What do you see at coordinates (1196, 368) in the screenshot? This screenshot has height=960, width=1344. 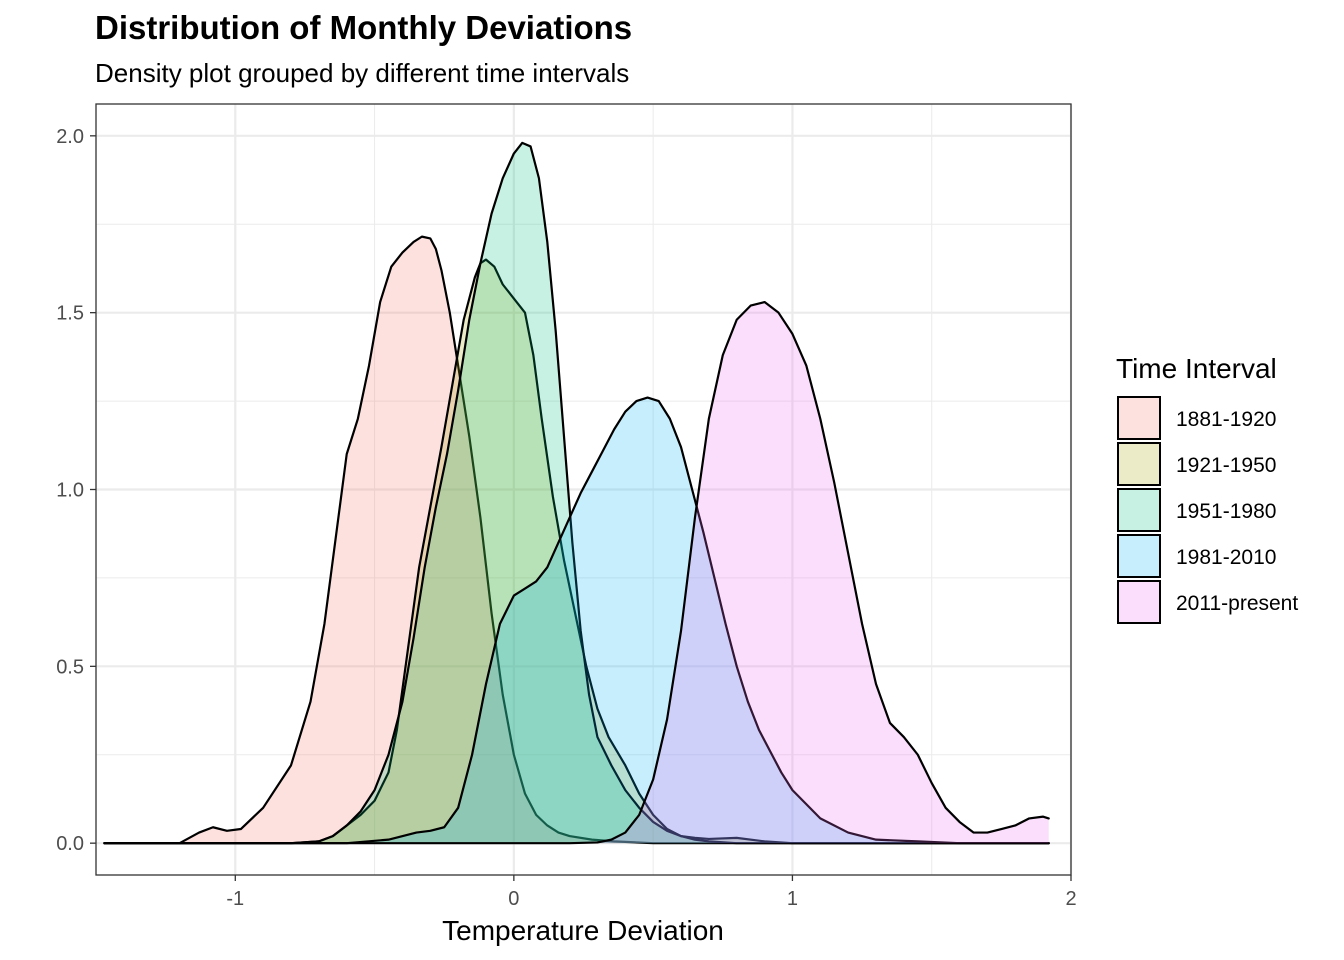 I see `legend-title: Time Interval` at bounding box center [1196, 368].